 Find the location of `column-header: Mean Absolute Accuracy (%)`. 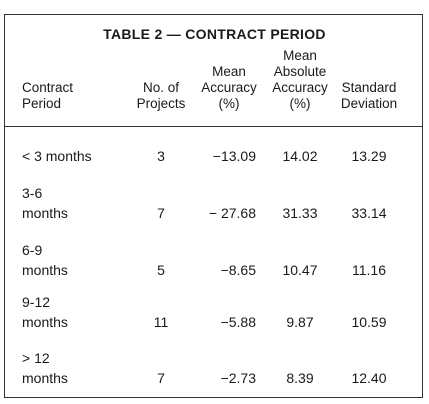

column-header: Mean Absolute Accuracy (%) is located at coordinates (300, 80).